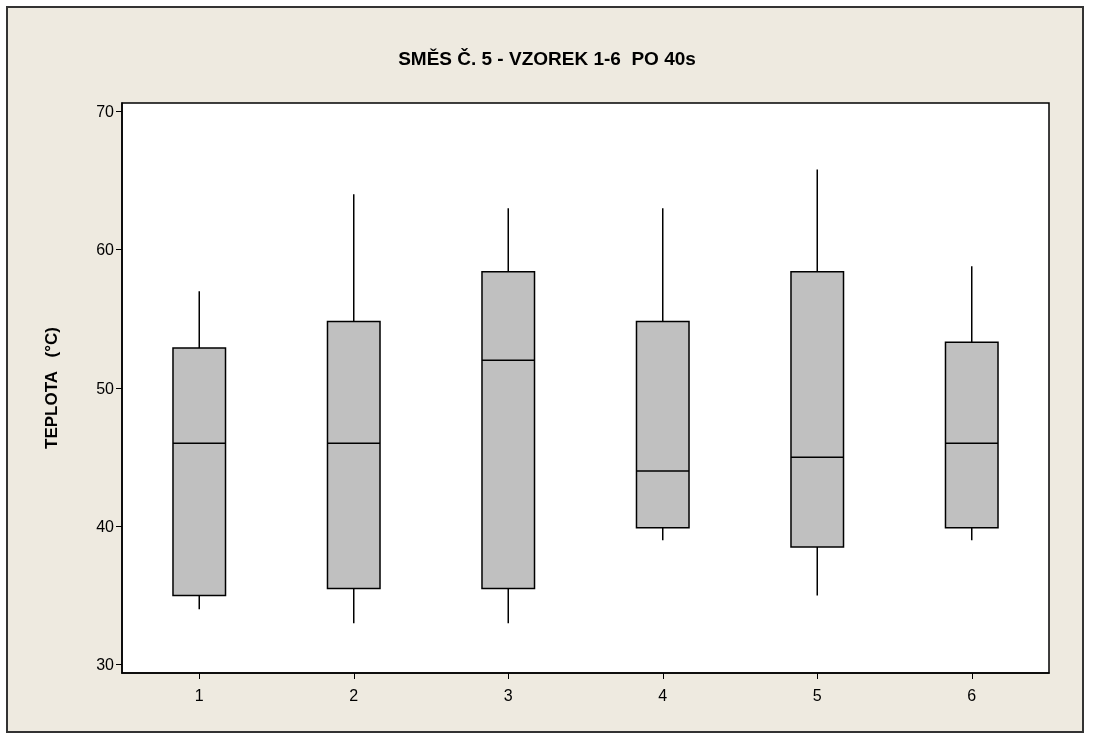 The height and width of the screenshot is (739, 1094). Describe the element at coordinates (972, 695) in the screenshot. I see `x-tick-label: 6` at that location.